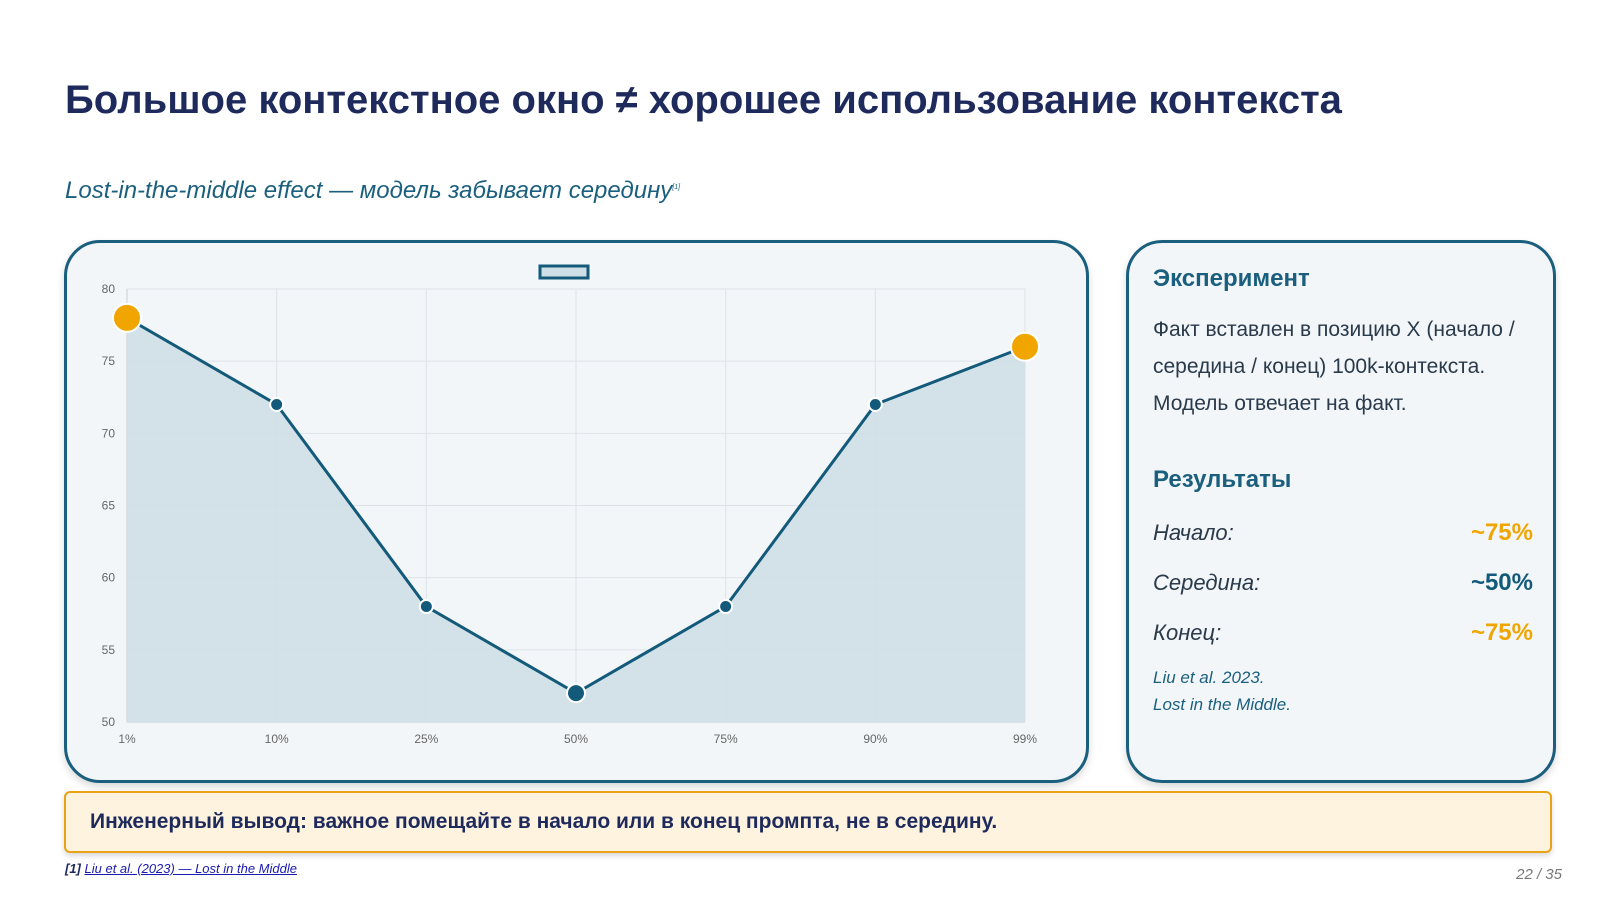  What do you see at coordinates (1343, 633) in the screenshot?
I see `result-row-end: Конец: ~75%` at bounding box center [1343, 633].